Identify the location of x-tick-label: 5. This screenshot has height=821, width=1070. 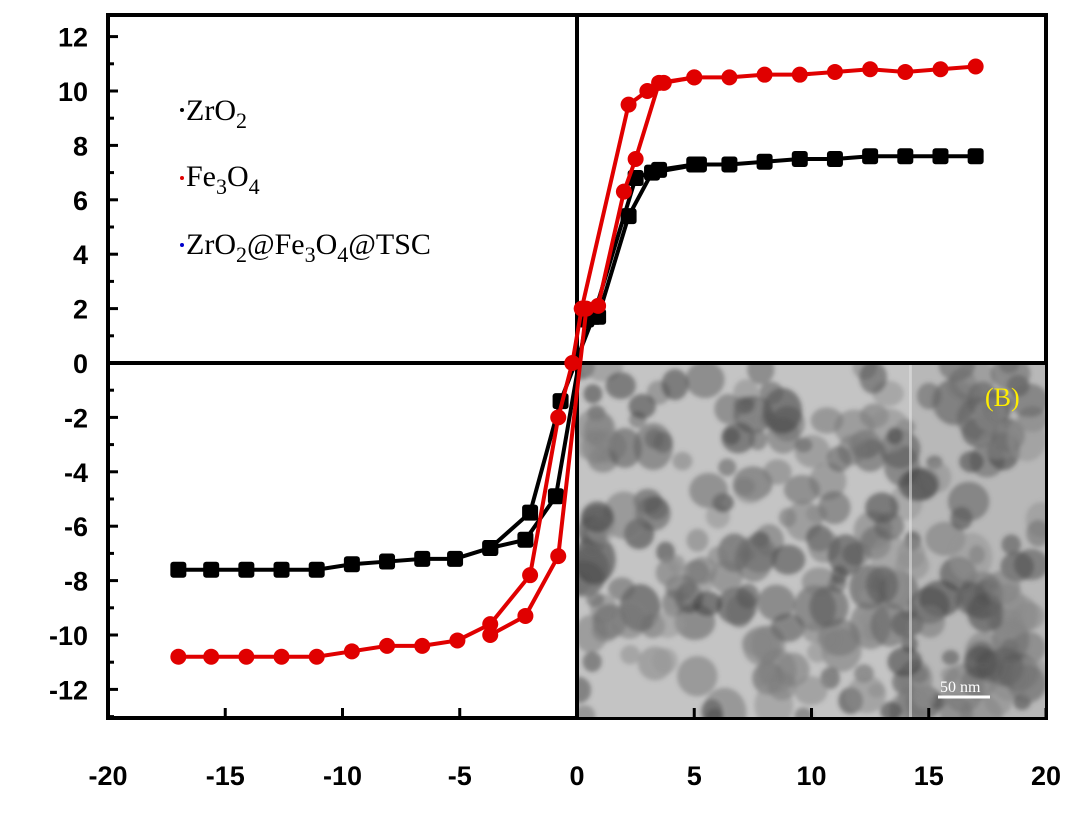
(694, 776).